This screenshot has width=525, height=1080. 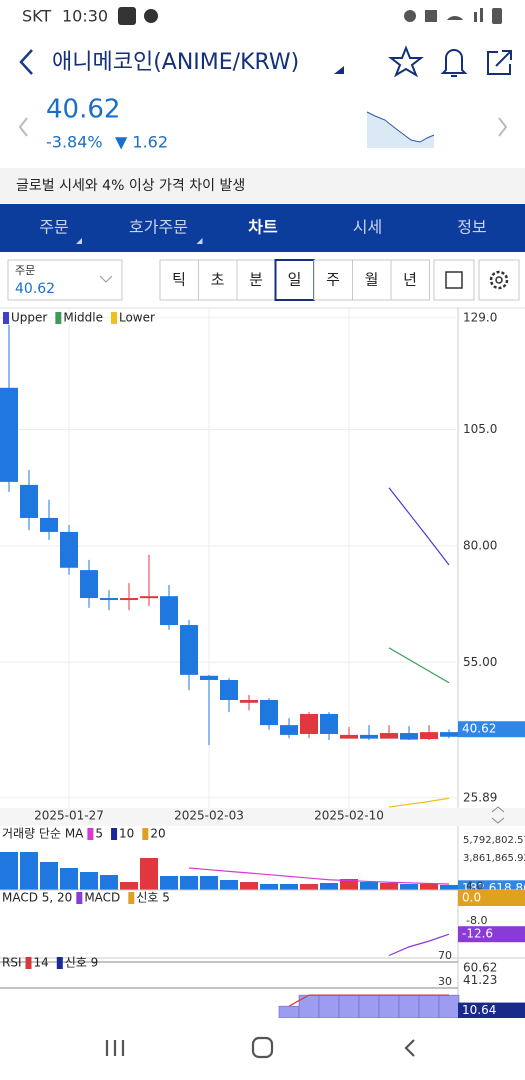 I want to click on carrier: SKT, so click(x=36, y=16).